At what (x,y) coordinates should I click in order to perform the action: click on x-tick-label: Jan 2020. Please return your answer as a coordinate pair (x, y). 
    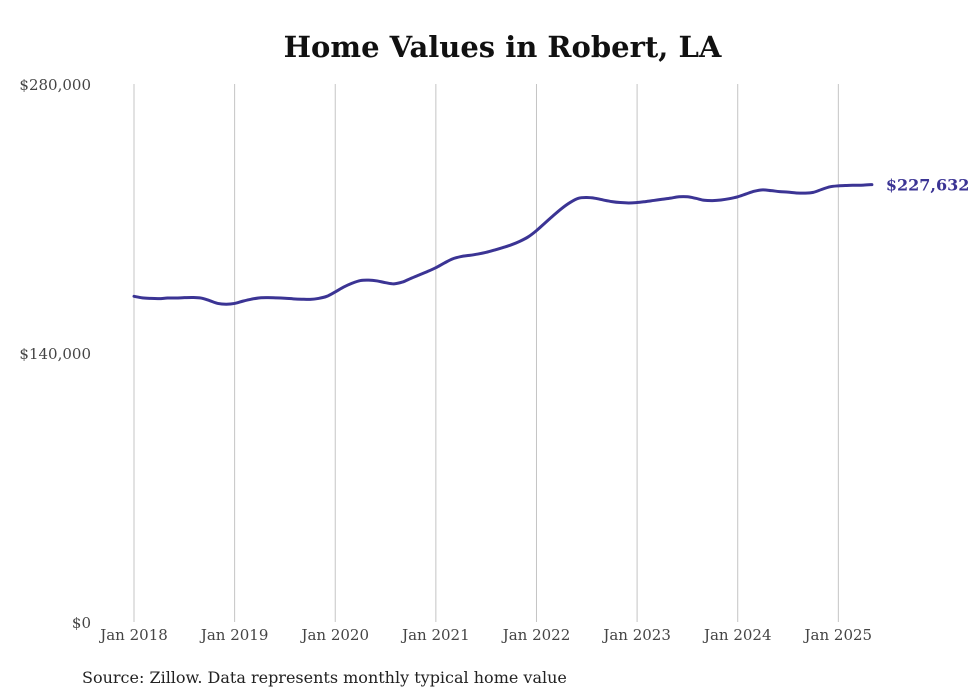
    Looking at the image, I should click on (334, 635).